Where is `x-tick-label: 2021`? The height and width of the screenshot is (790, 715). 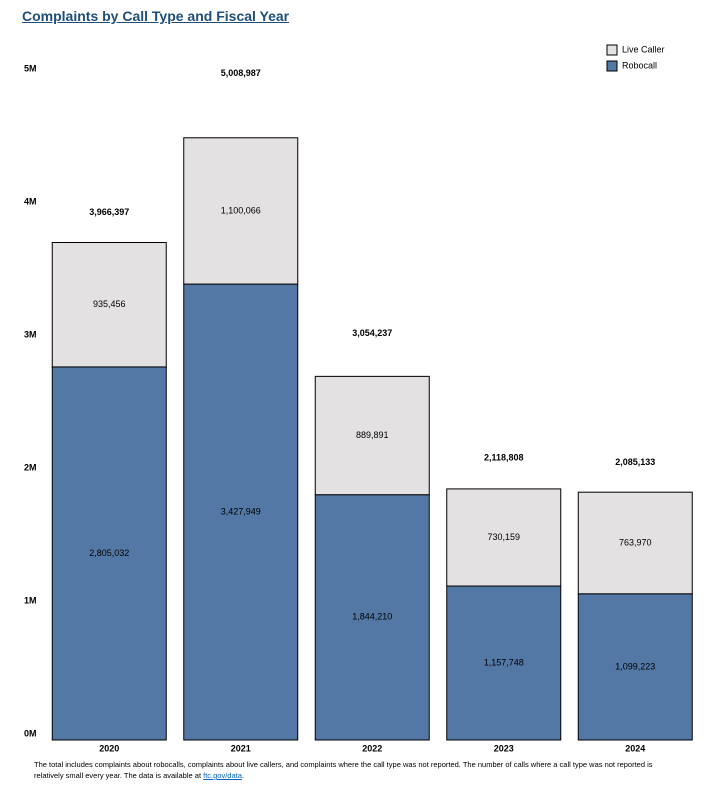
x-tick-label: 2021 is located at coordinates (241, 748).